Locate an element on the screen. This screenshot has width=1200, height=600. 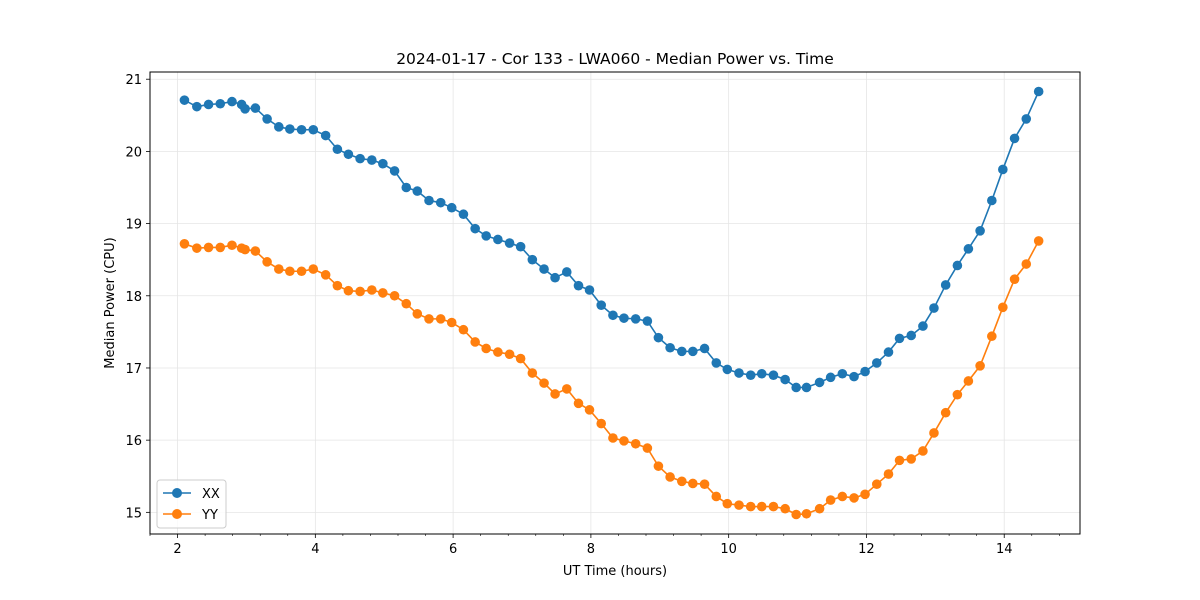
y-tick-label: 19 is located at coordinates (133, 225).